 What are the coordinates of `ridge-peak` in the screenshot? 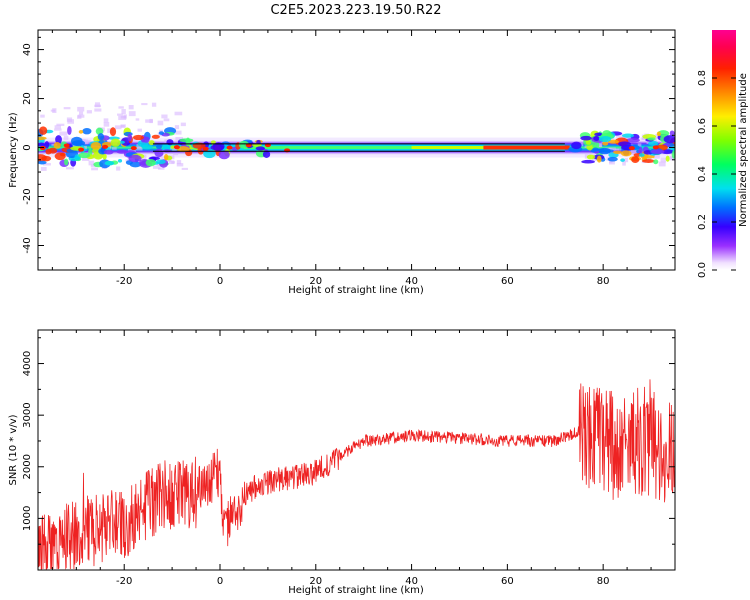 It's located at (526, 147).